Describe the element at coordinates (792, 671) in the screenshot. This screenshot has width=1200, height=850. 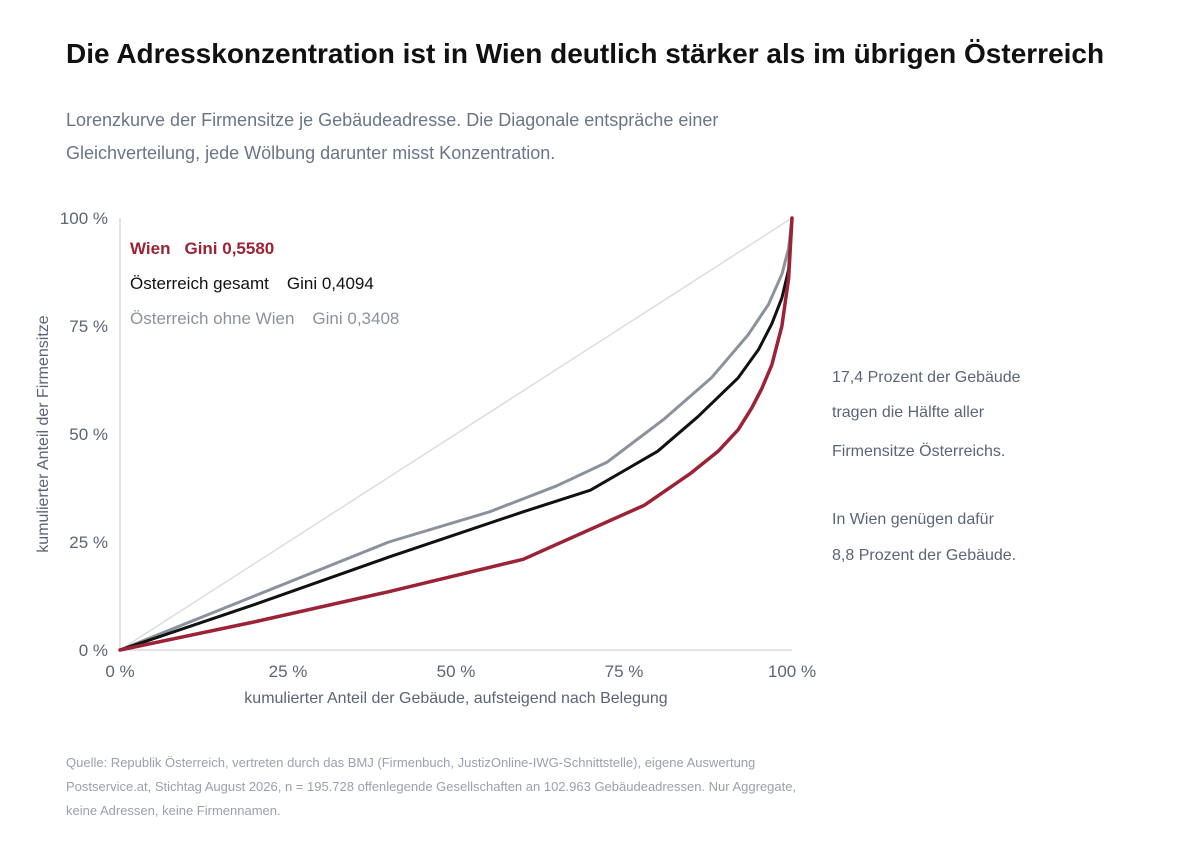
I see `x-tick-label: 100 %` at that location.